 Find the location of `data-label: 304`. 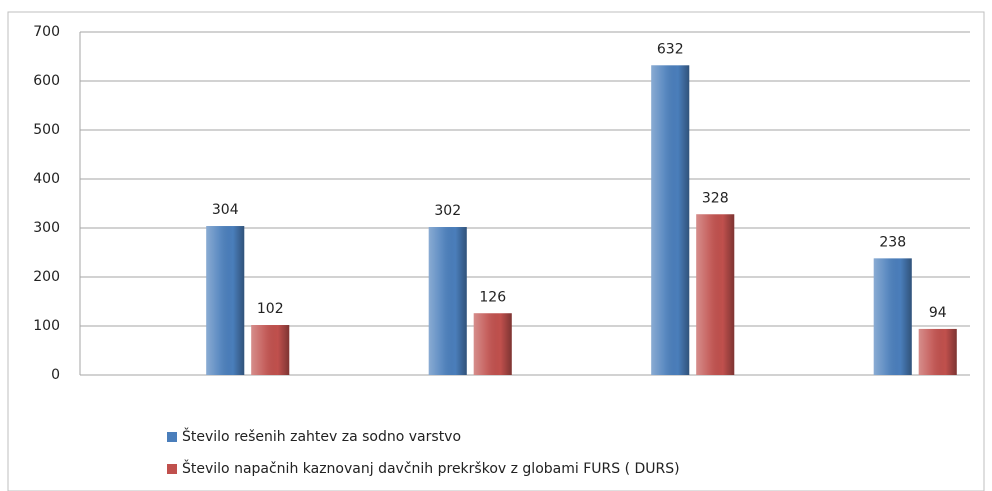

data-label: 304 is located at coordinates (225, 210).